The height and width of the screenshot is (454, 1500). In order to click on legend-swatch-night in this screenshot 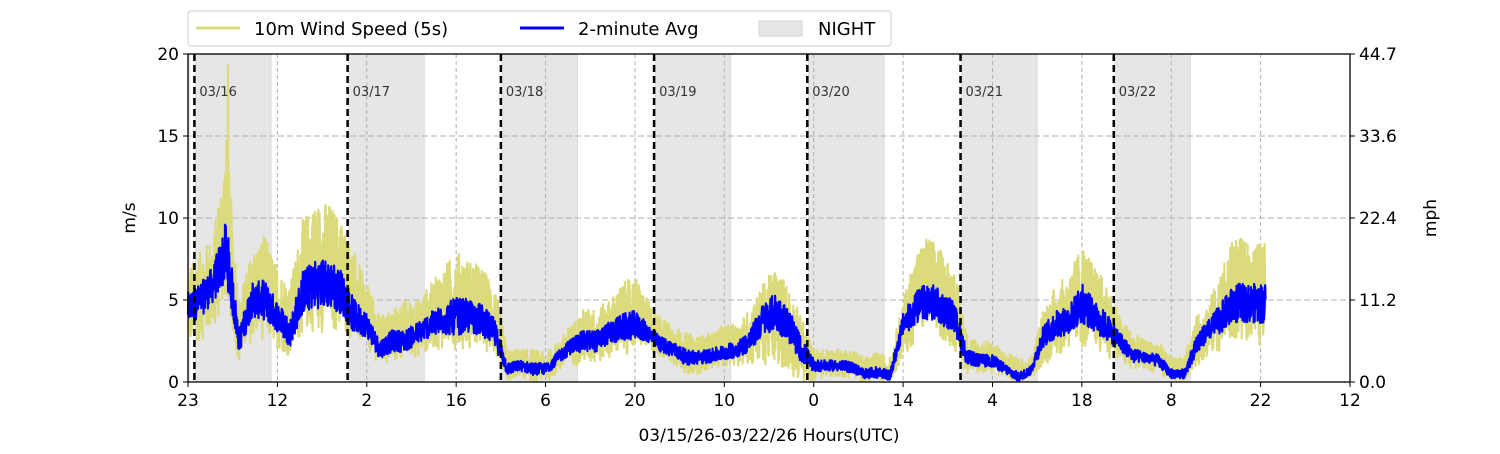, I will do `click(780, 28)`.